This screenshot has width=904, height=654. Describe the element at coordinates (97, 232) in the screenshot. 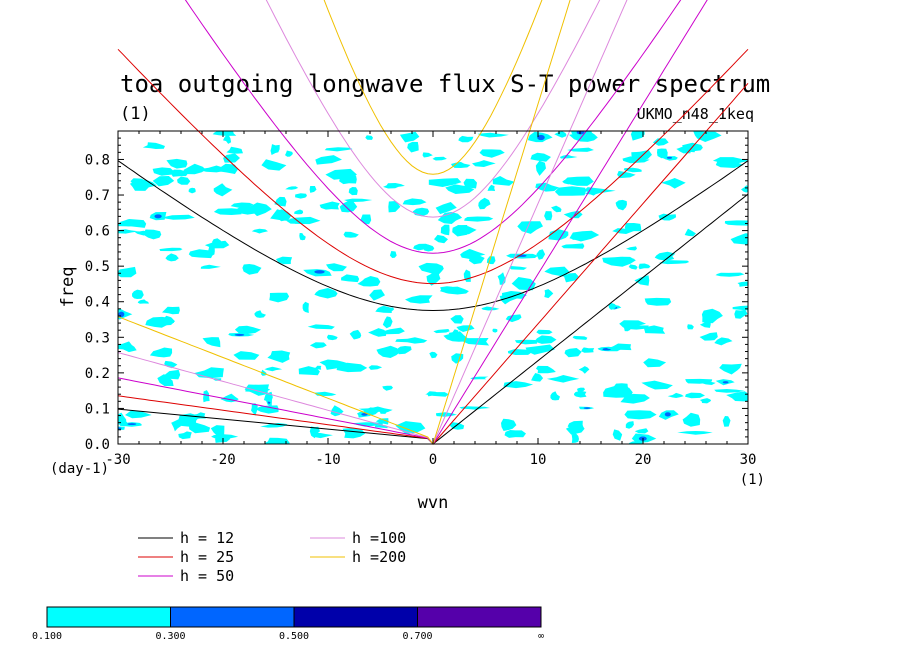

I see `y-tick-label: 0.6` at that location.